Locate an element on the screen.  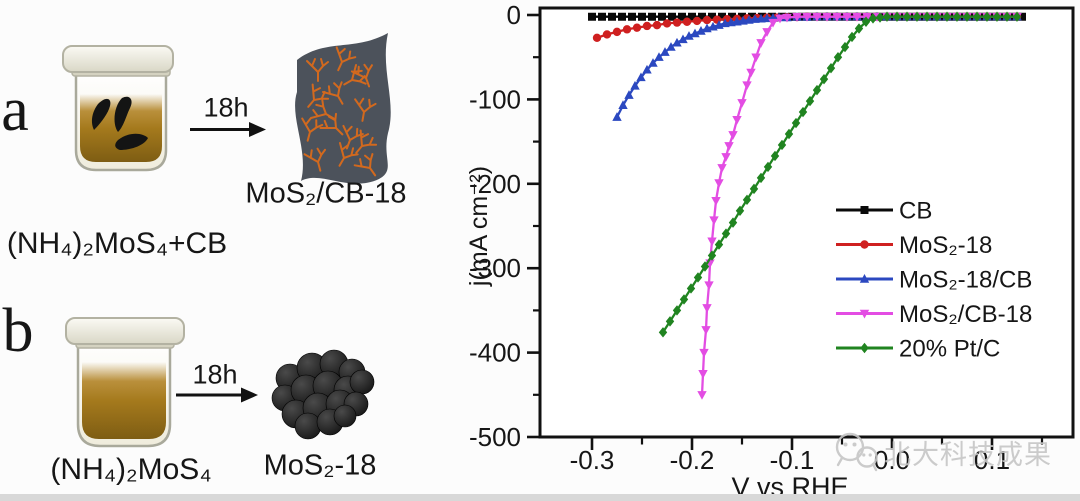
x-tick-label: -0.3 is located at coordinates (592, 460).